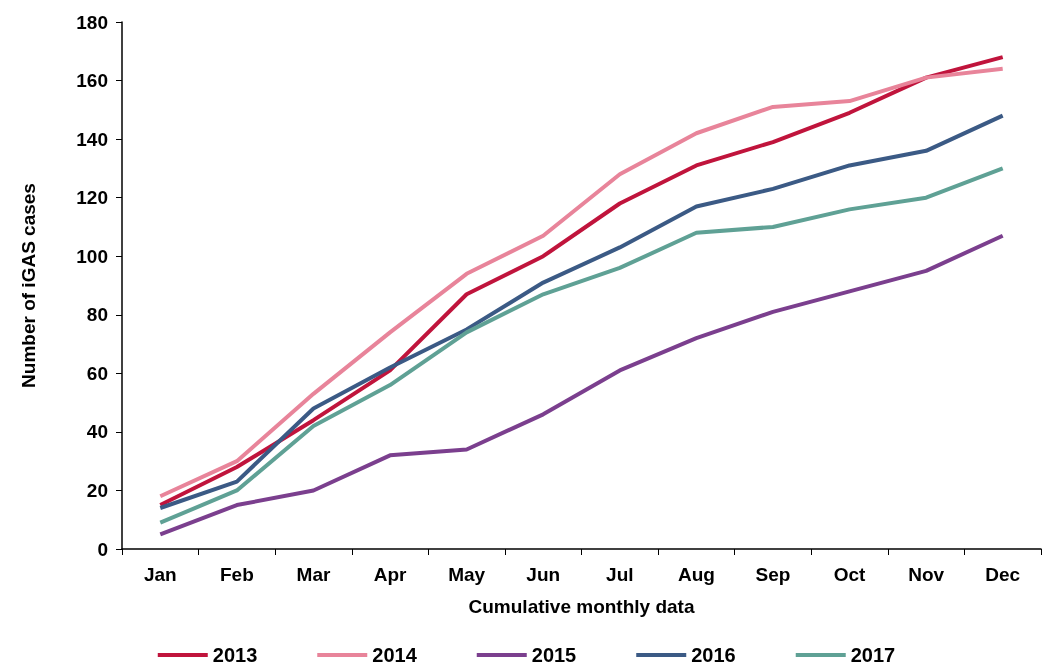 This screenshot has height=670, width=1053. Describe the element at coordinates (92, 81) in the screenshot. I see `y-tick-label: 160` at that location.